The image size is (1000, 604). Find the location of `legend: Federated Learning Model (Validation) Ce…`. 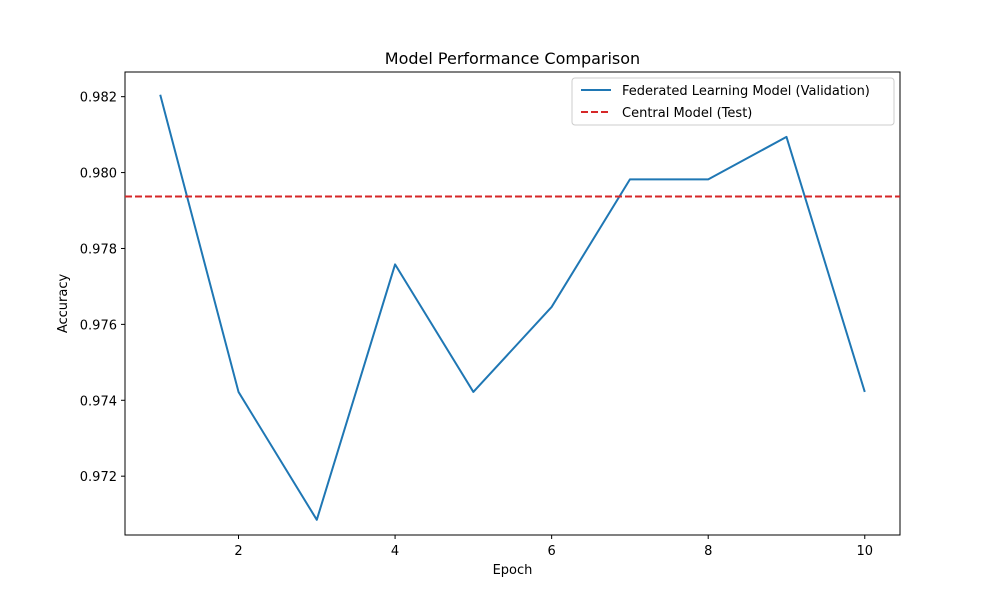

legend: Federated Learning Model (Validation) Ce… is located at coordinates (733, 101).